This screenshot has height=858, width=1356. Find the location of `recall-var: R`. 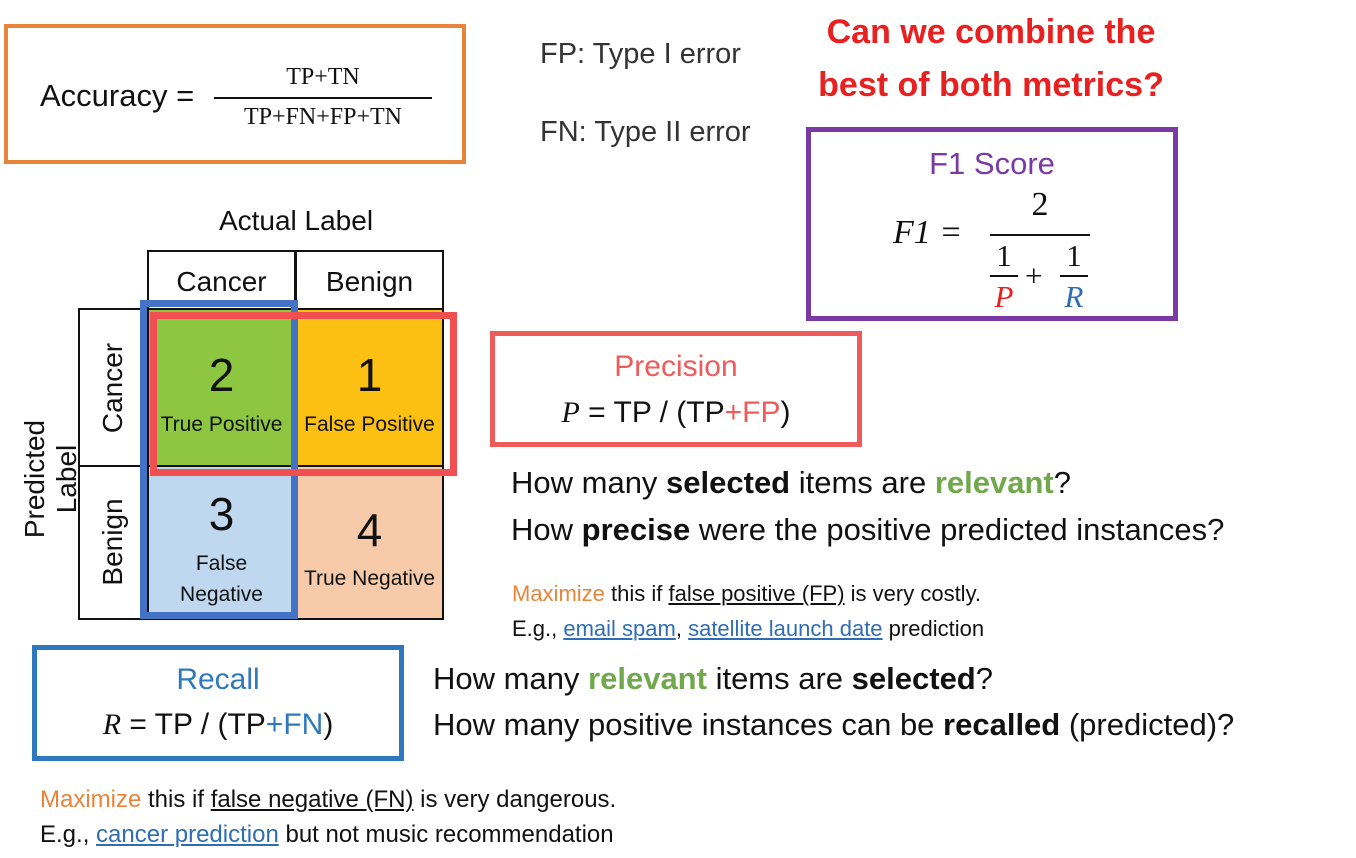

recall-var: R is located at coordinates (112, 724).